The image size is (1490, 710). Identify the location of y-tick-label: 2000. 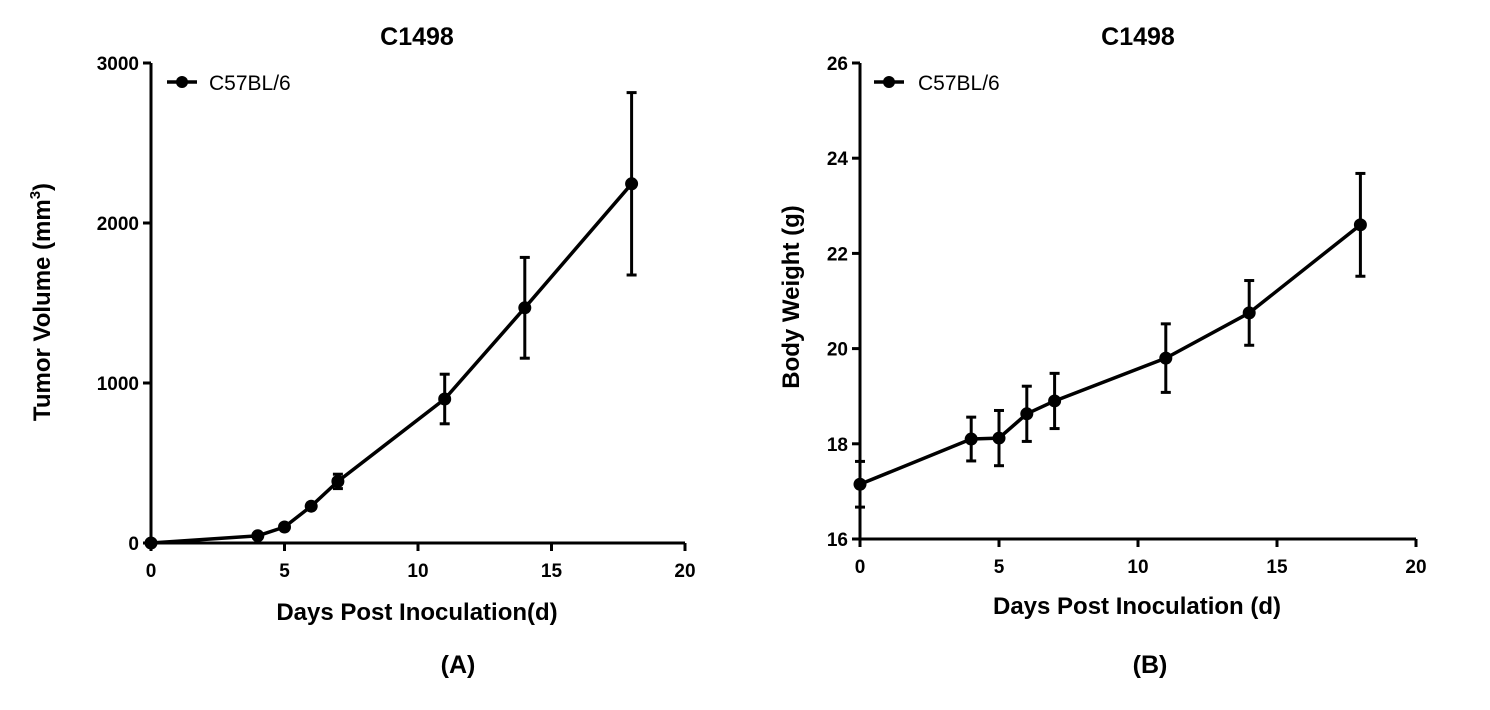
(118, 224).